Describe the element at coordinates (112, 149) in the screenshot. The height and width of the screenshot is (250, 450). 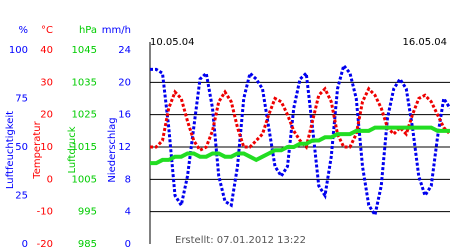
I see `axis-title: Niederschlag` at that location.